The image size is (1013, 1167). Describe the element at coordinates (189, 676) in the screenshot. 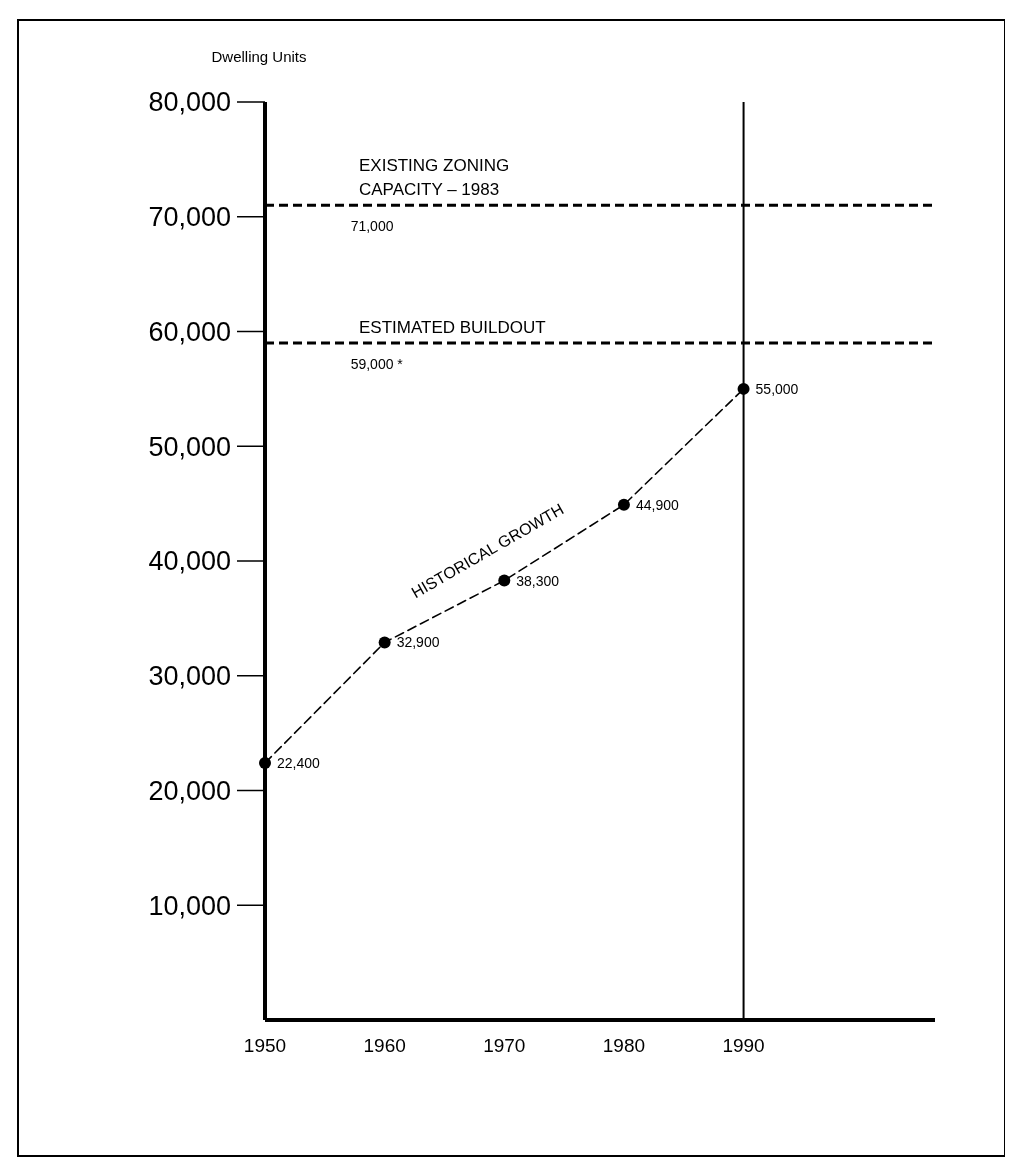

I see `y-tick-label: 30,000` at that location.